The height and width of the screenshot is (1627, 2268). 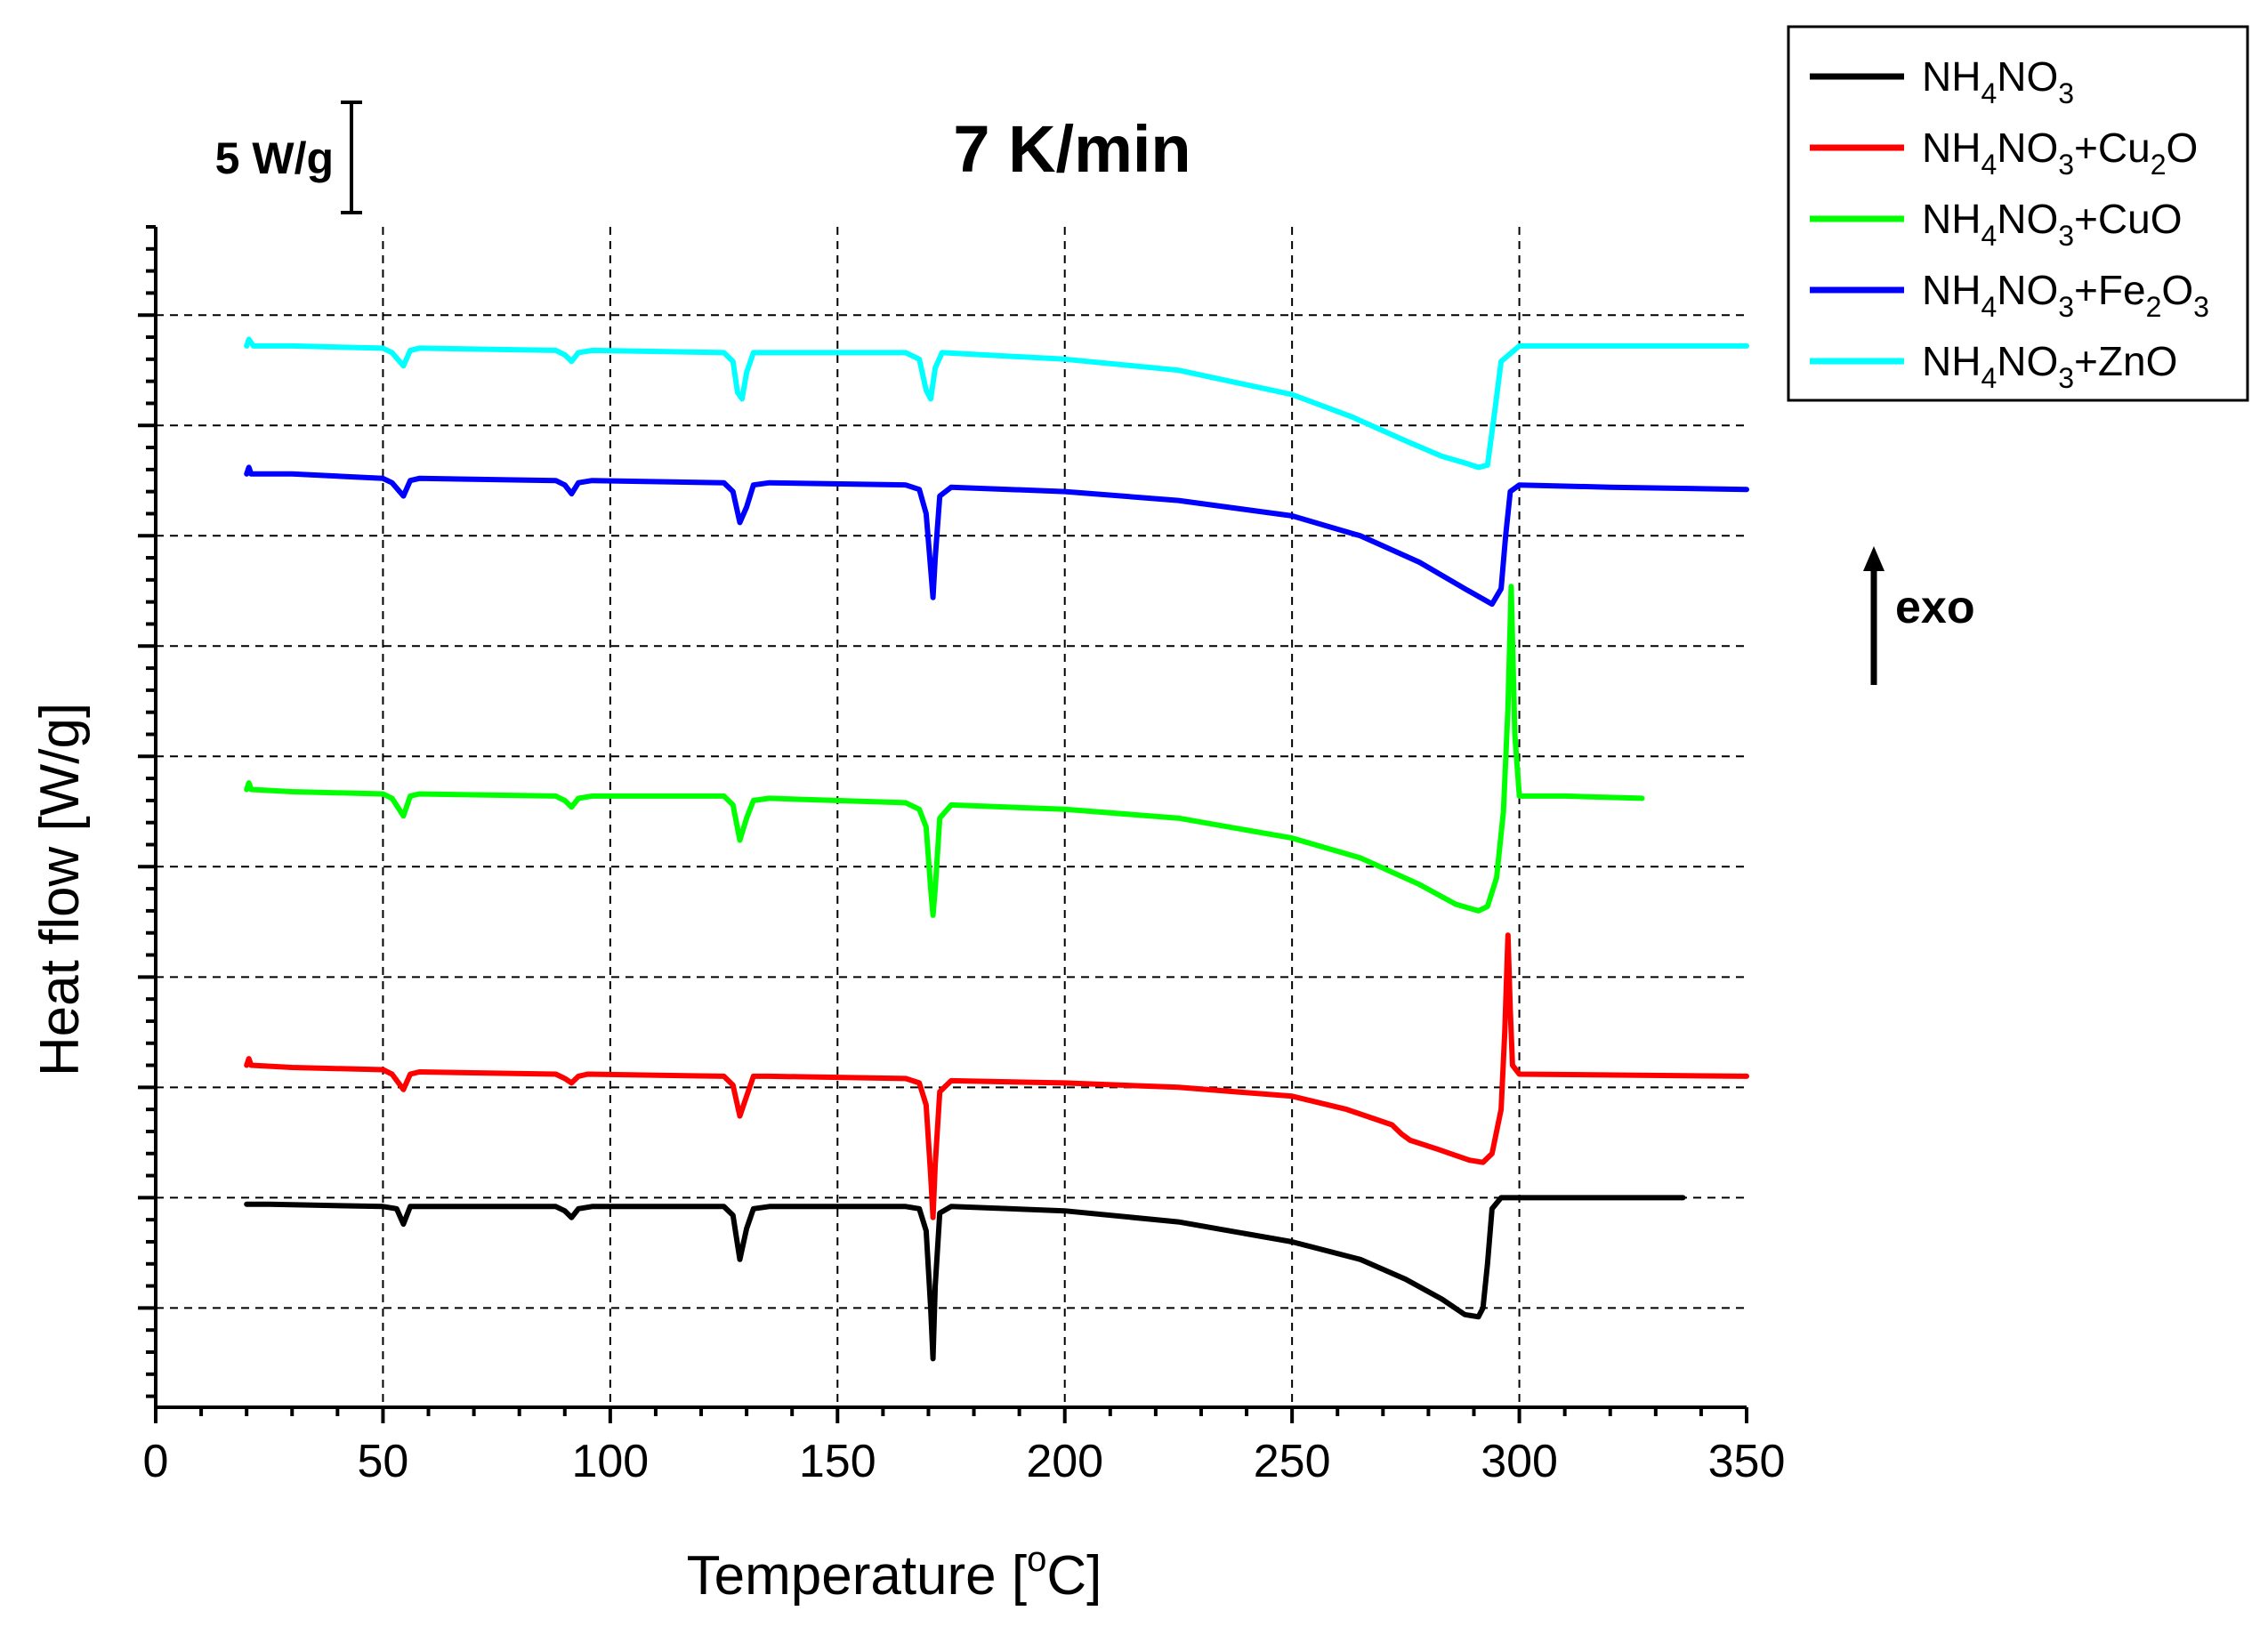 I want to click on legend-label-0: NH4NO3, so click(x=1998, y=81).